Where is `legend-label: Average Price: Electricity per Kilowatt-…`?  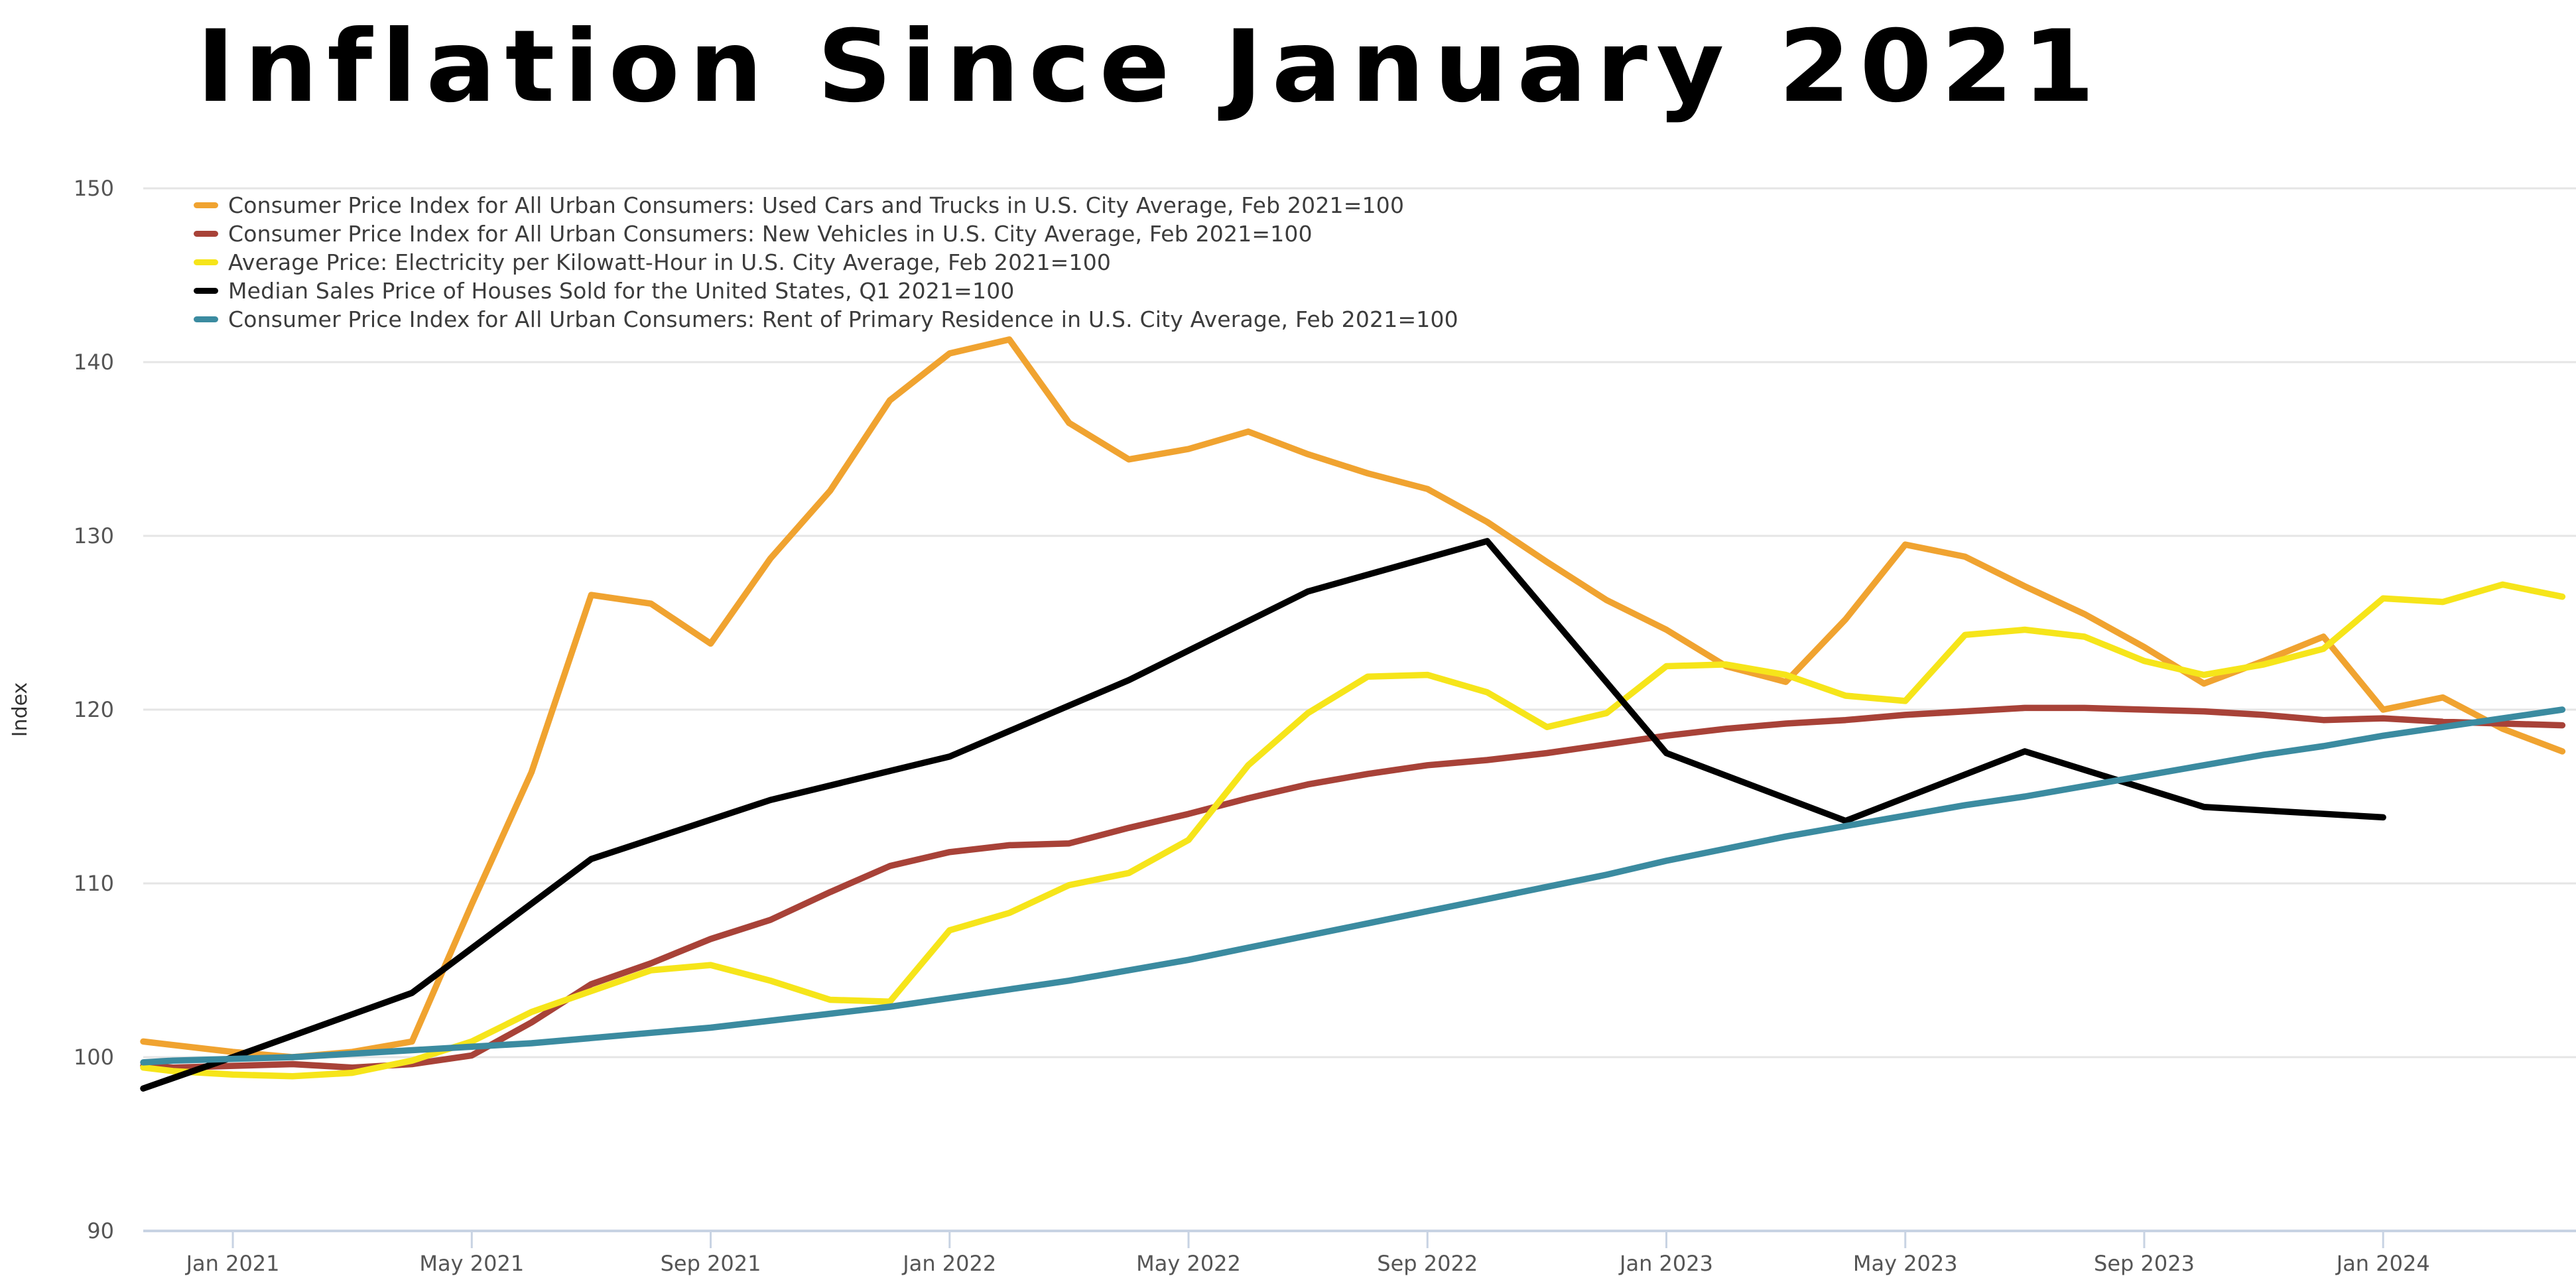
legend-label: Average Price: Electricity per Kilowatt-… is located at coordinates (670, 262).